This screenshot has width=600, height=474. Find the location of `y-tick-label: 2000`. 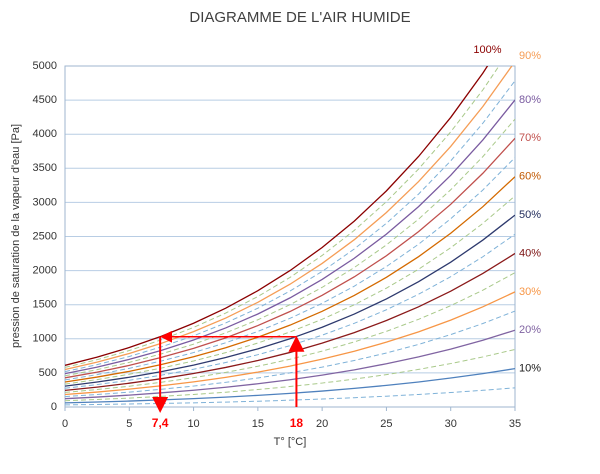

y-tick-label: 2000 is located at coordinates (45, 271).